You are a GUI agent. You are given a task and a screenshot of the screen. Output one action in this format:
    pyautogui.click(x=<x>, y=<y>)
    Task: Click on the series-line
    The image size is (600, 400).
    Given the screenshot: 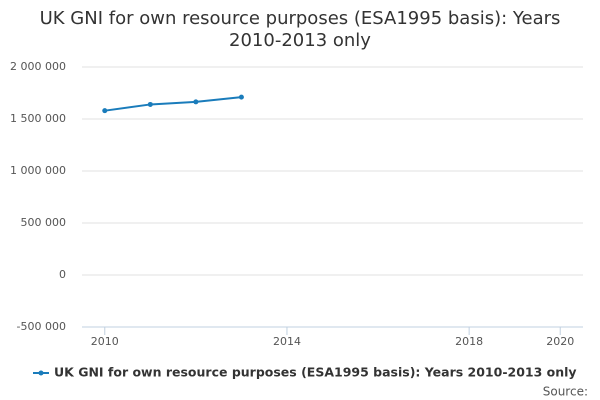 What is the action you would take?
    pyautogui.click(x=173, y=104)
    